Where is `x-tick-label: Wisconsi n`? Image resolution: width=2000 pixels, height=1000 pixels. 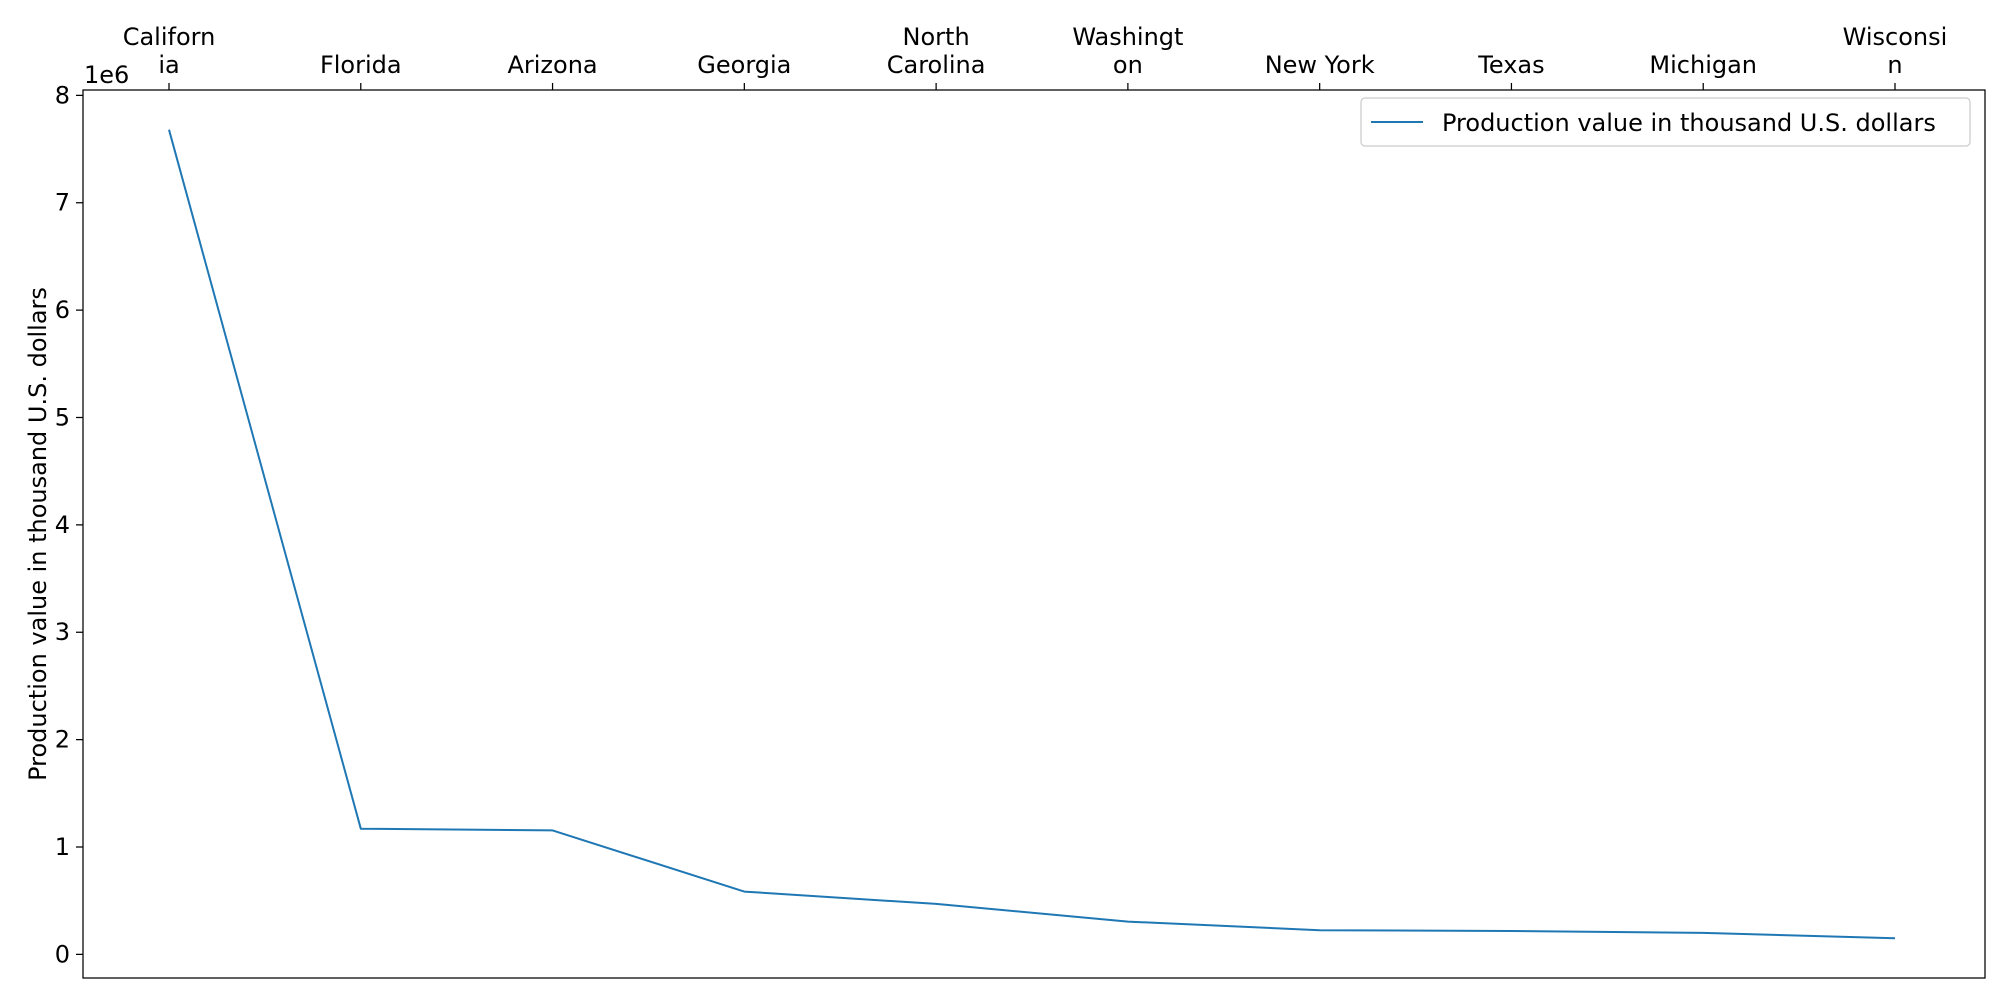 x-tick-label: Wisconsi n is located at coordinates (1895, 51).